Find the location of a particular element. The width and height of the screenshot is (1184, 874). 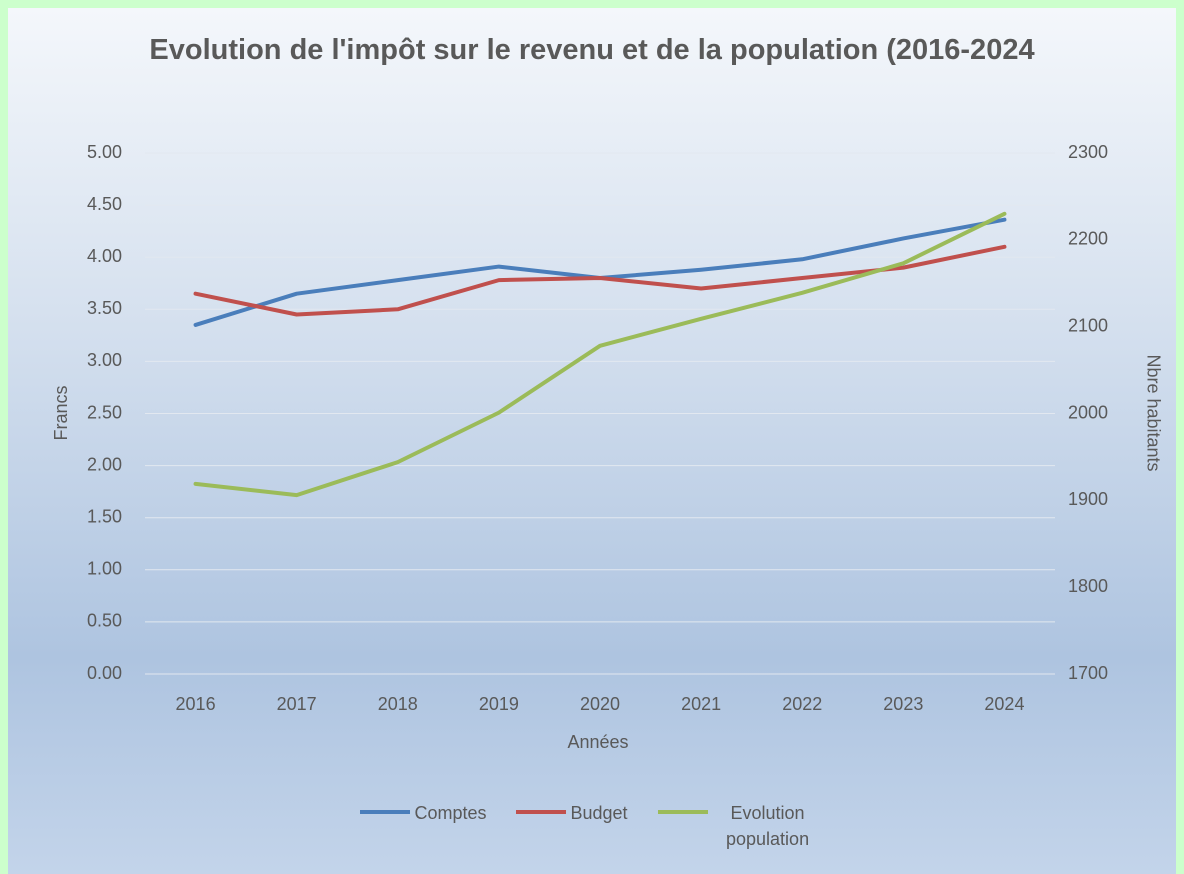

y2-tick-label: 1700 is located at coordinates (1088, 673).